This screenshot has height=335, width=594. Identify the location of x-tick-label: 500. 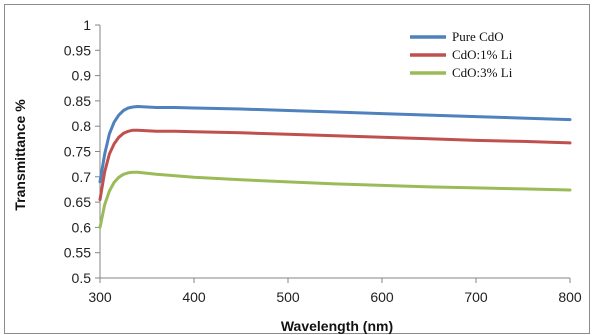
(288, 297).